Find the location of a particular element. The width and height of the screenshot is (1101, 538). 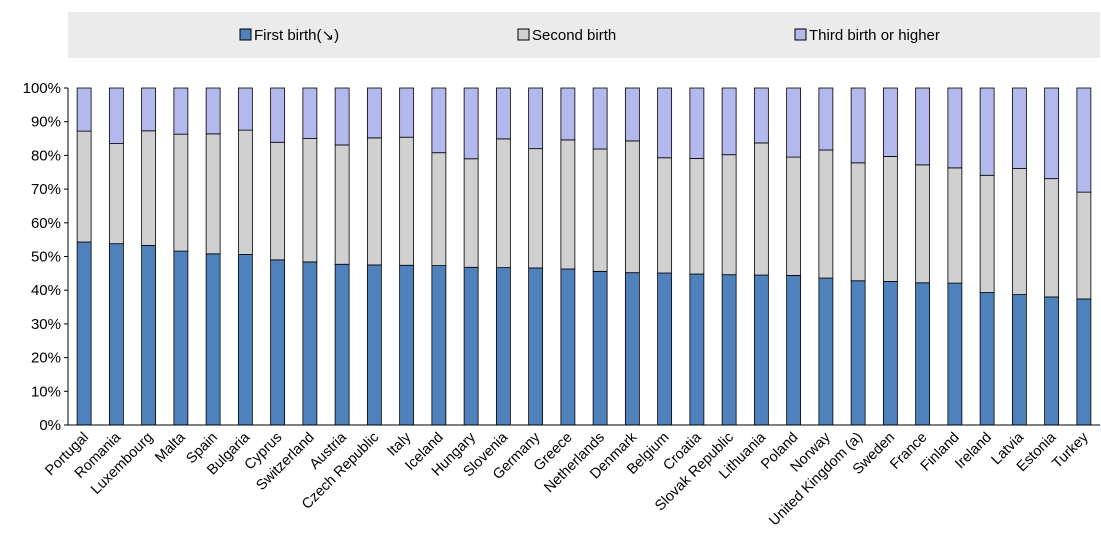

bar-third-birth-or-higher-germany is located at coordinates (536, 118).